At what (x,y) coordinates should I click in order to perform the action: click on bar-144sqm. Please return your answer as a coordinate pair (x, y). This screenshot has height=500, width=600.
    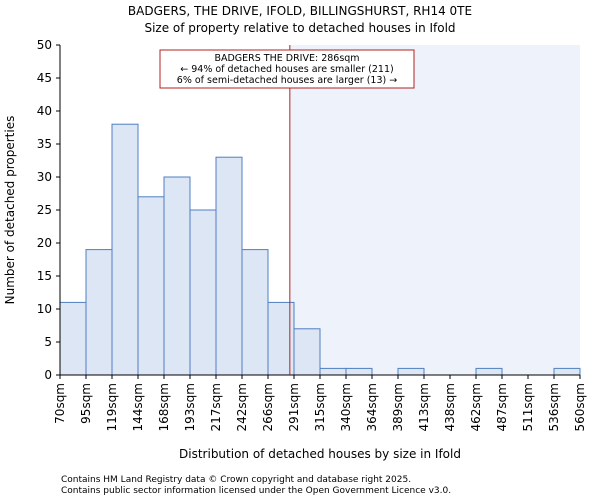
    Looking at the image, I should click on (151, 286).